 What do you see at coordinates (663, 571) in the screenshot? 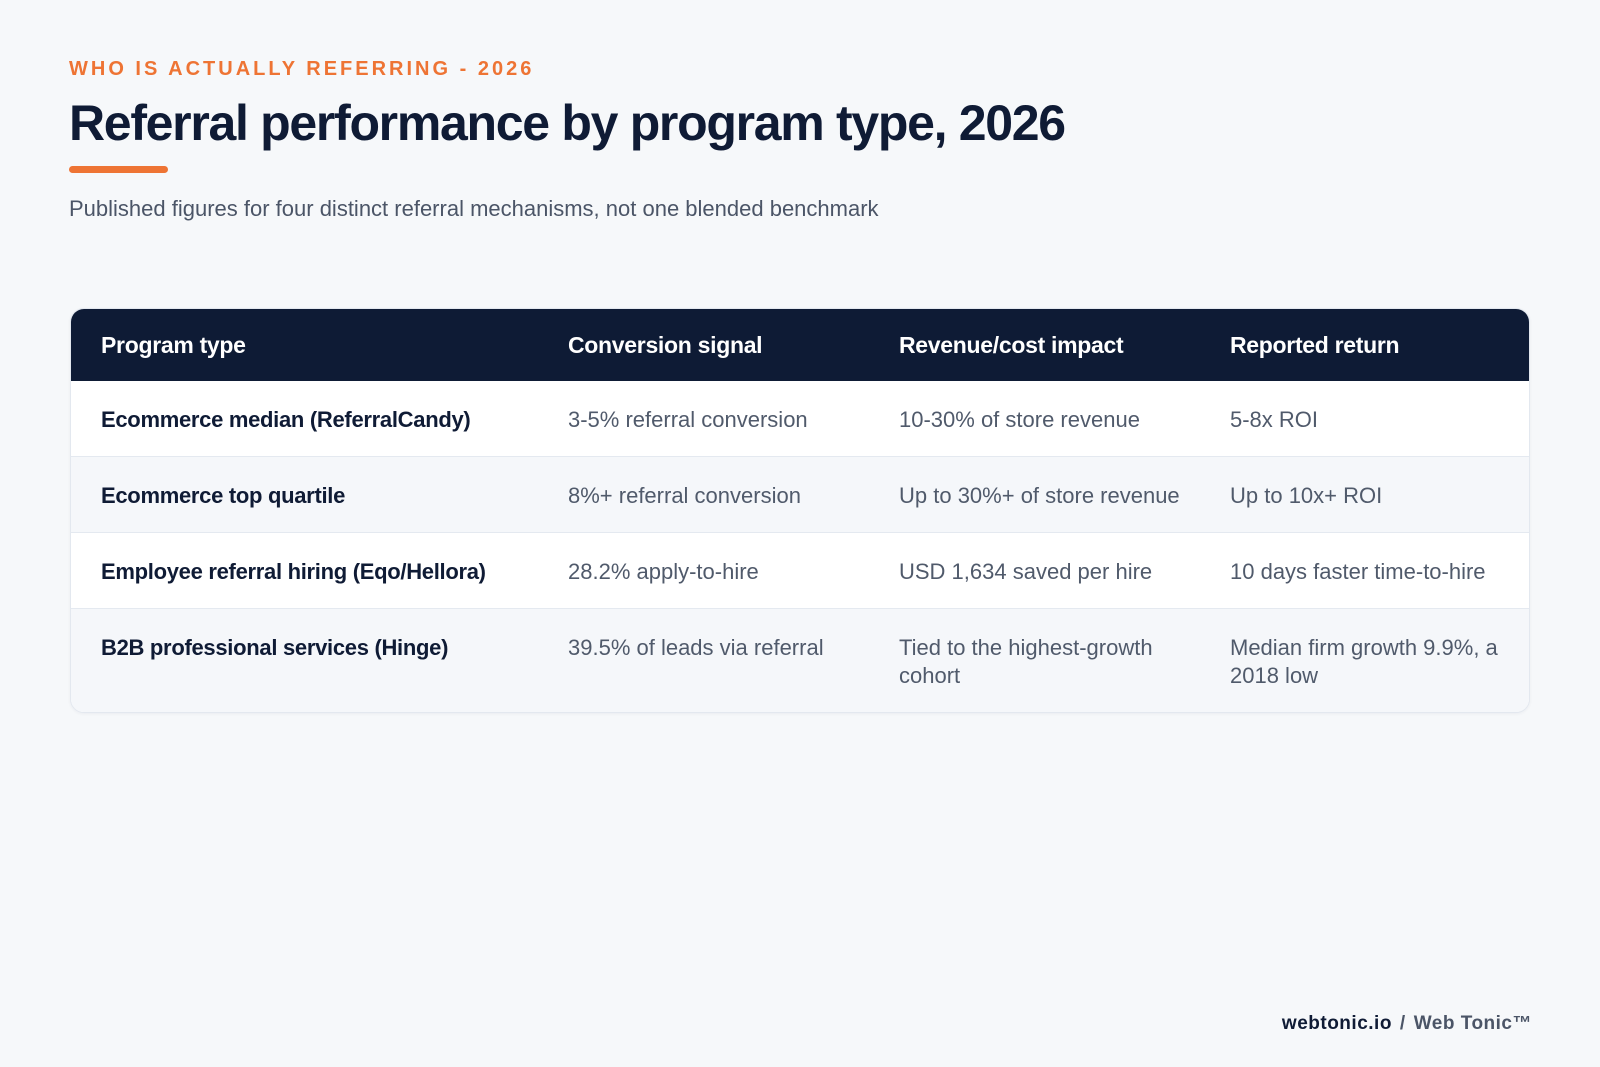
I see `conversion-signal-cell: 28.2% apply-to-hire` at bounding box center [663, 571].